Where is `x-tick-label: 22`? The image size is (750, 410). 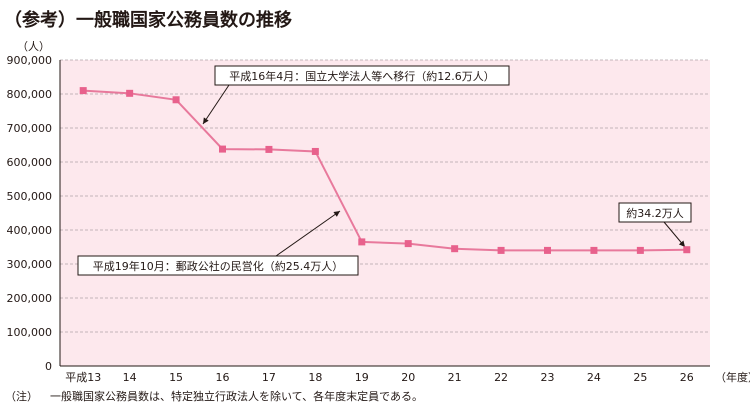
x-tick-label: 22 is located at coordinates (501, 377).